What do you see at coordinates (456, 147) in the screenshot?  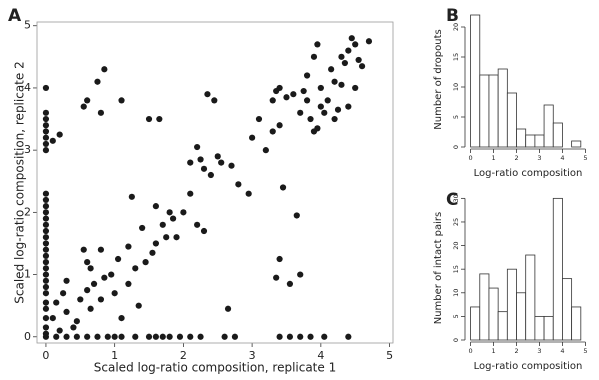 I see `y-tick-label: 0` at bounding box center [456, 147].